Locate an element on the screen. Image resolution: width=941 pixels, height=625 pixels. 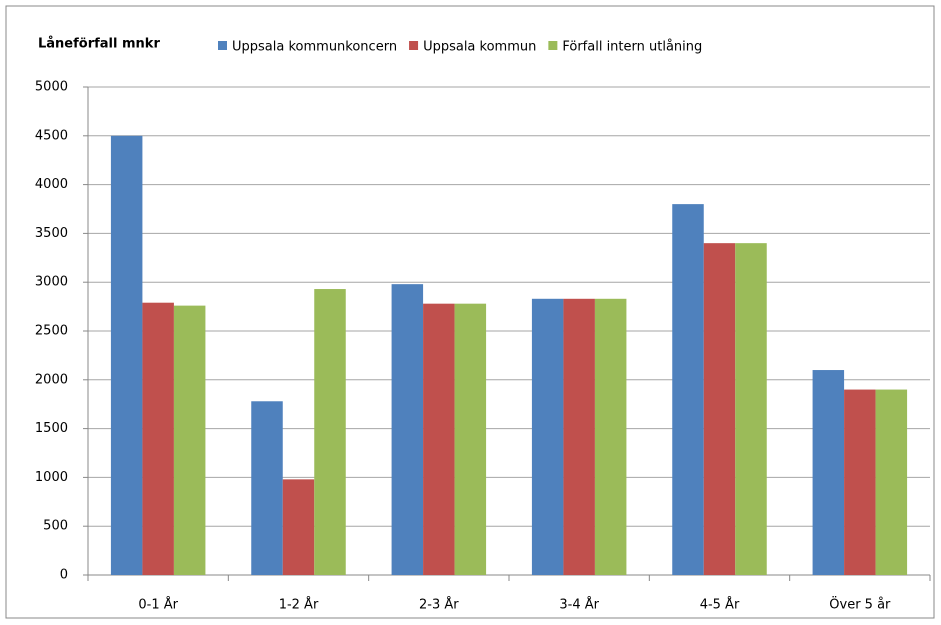
y-tick-label: 4500 is located at coordinates (51, 135).